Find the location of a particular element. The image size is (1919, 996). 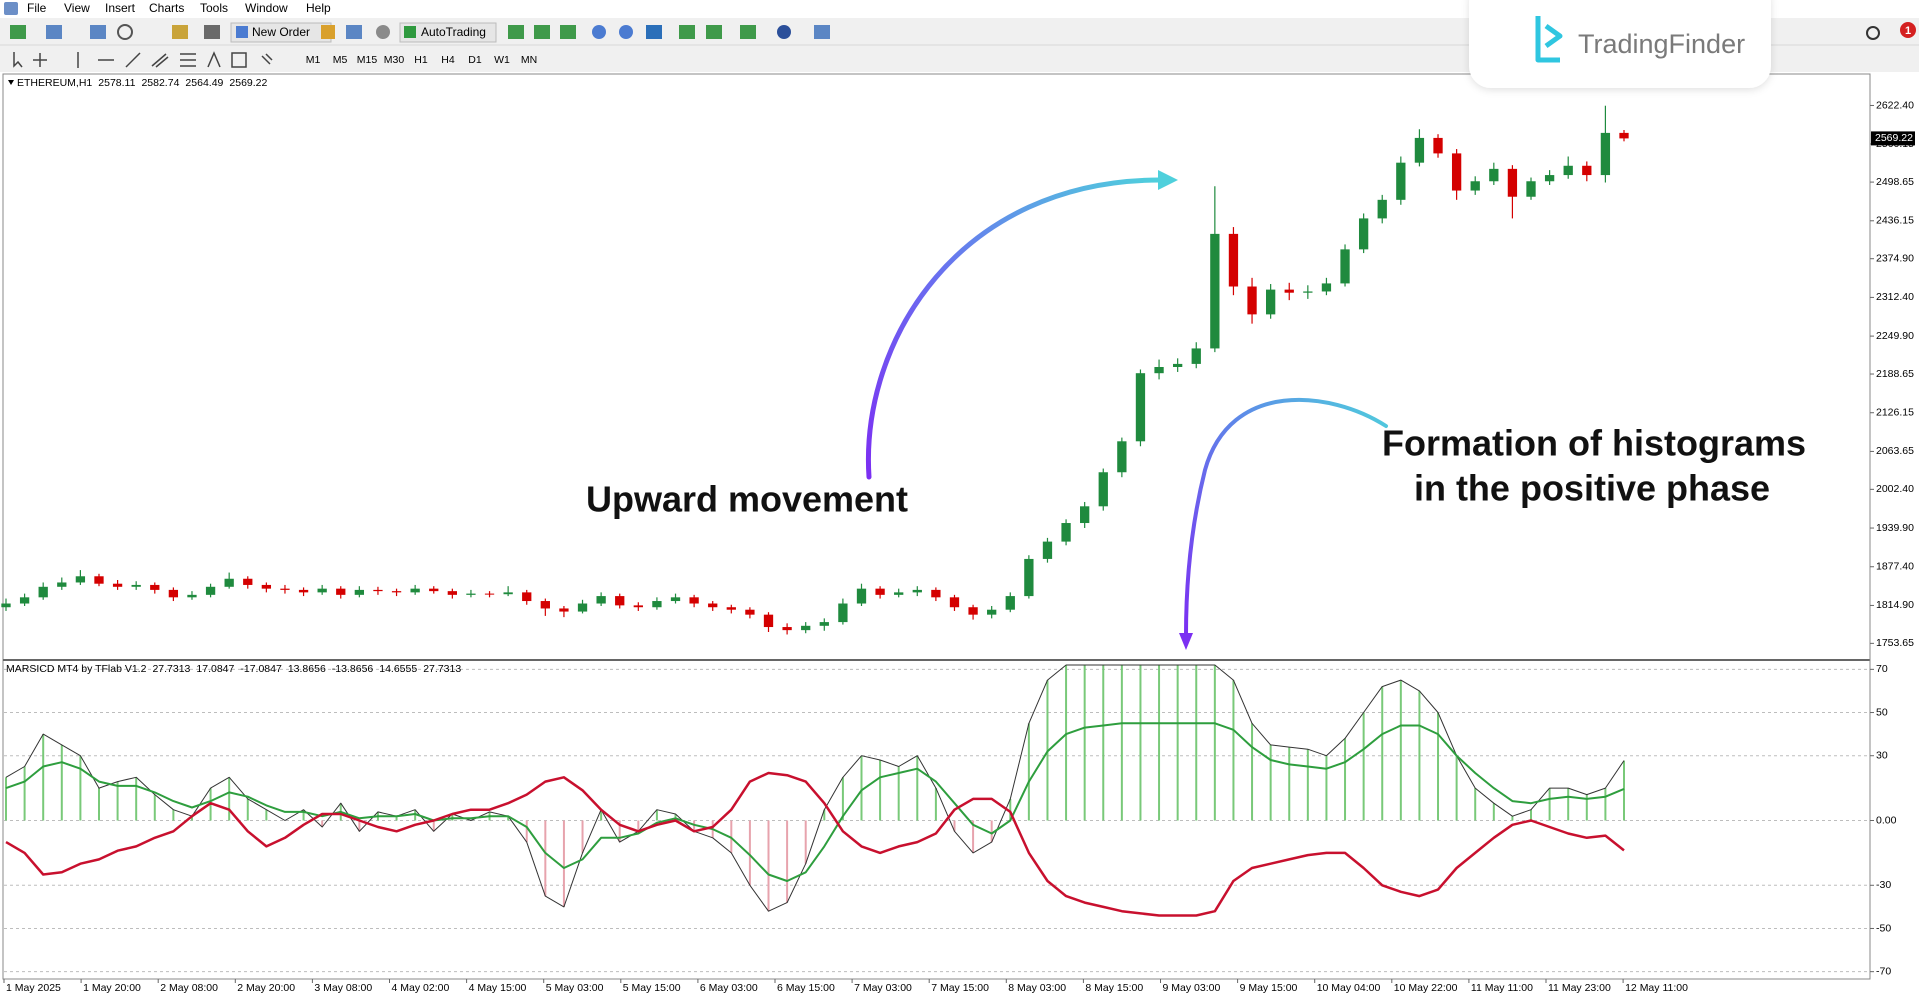

time-label: 4 May 02:00 is located at coordinates (421, 988).